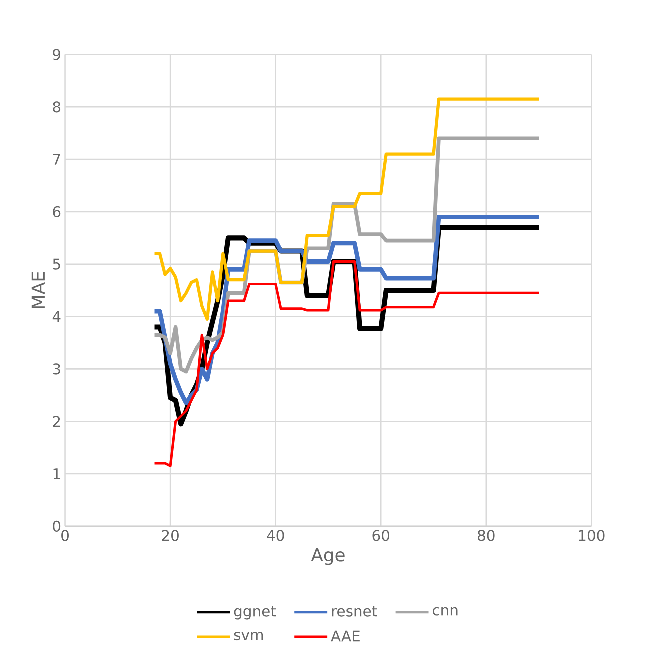  What do you see at coordinates (57, 54) in the screenshot?
I see `y-tick-label: 9` at bounding box center [57, 54].